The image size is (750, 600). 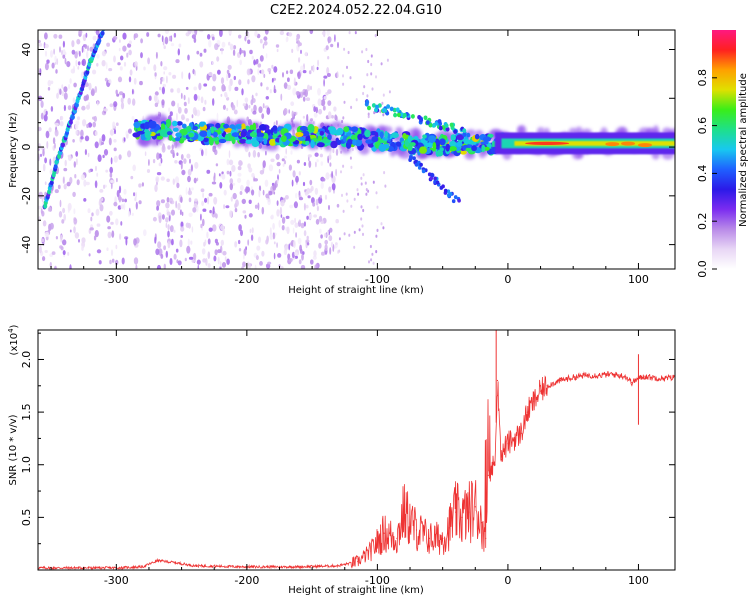 I want to click on snr-y-scale-note: (x104), so click(x=13, y=339).